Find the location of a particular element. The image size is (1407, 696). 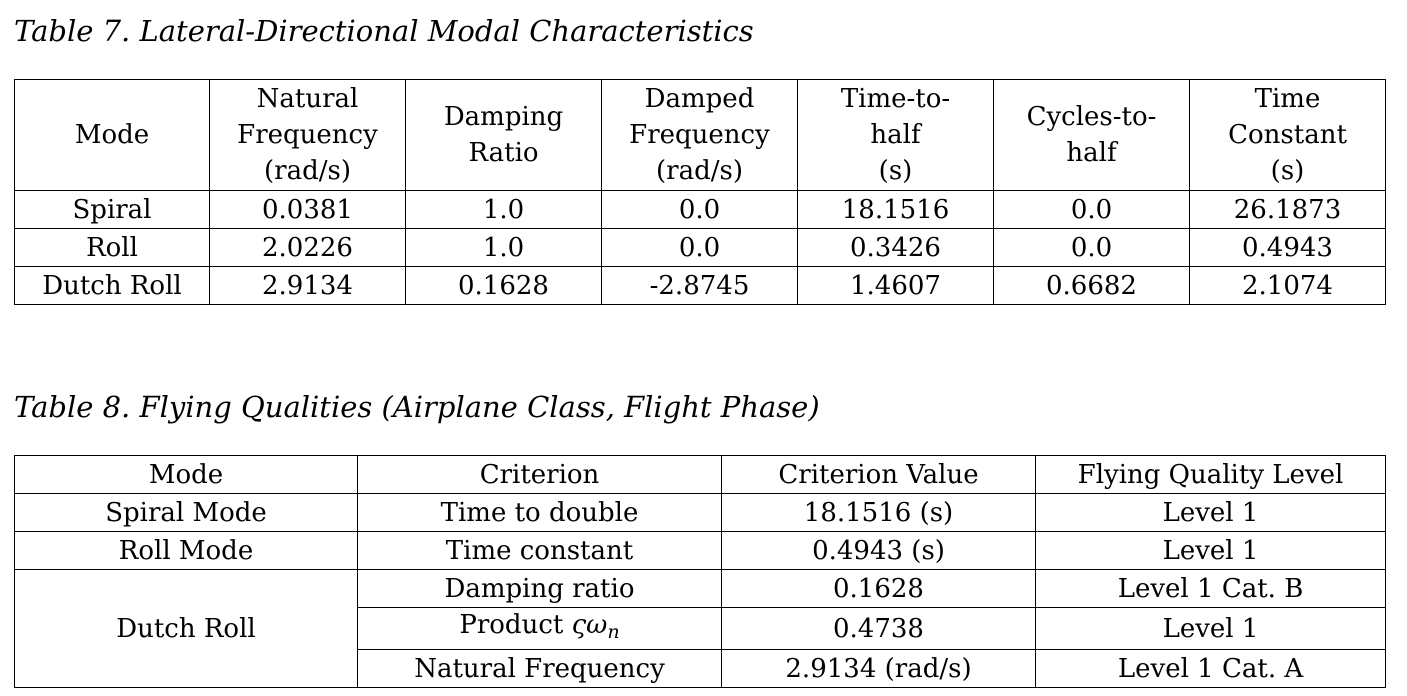

table-cell: 0.0381 is located at coordinates (307, 209).